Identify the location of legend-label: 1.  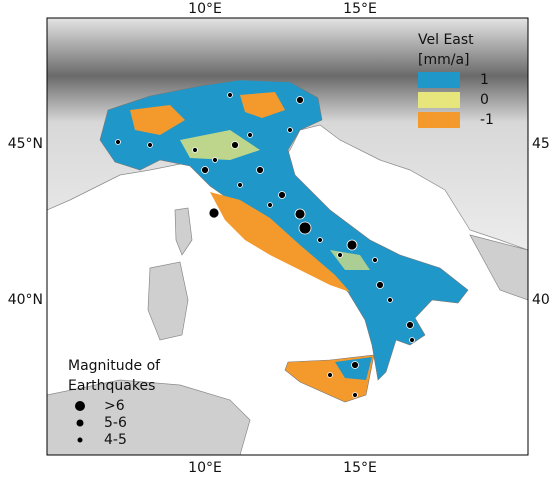
(484, 80).